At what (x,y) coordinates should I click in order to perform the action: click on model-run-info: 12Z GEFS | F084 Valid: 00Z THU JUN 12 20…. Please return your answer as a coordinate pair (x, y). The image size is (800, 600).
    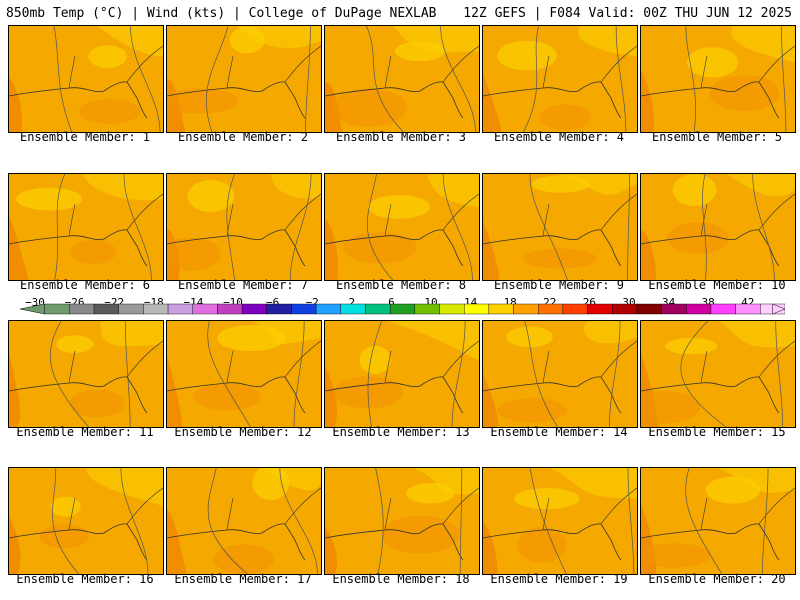
    Looking at the image, I should click on (627, 13).